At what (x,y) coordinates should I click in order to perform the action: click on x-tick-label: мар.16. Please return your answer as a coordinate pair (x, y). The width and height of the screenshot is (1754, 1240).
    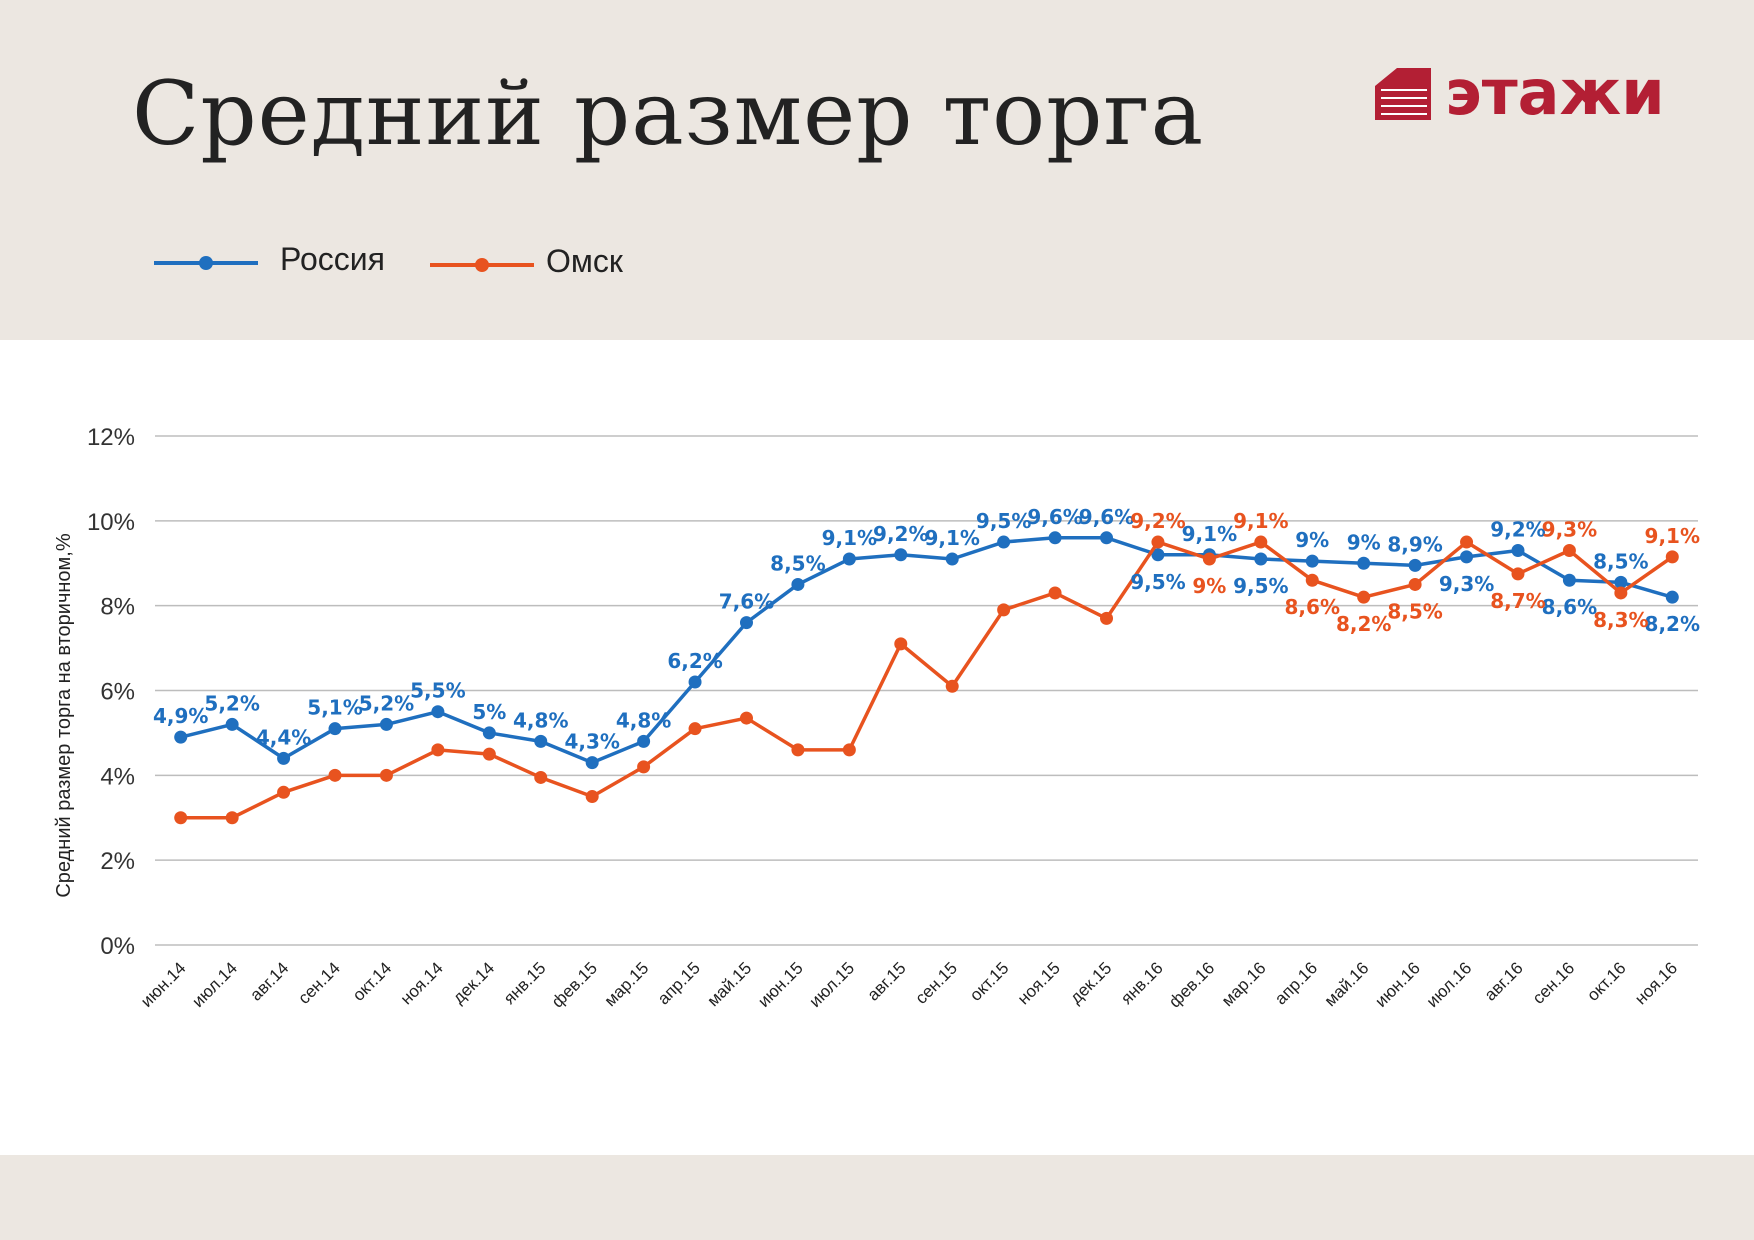
    Looking at the image, I should click on (1244, 984).